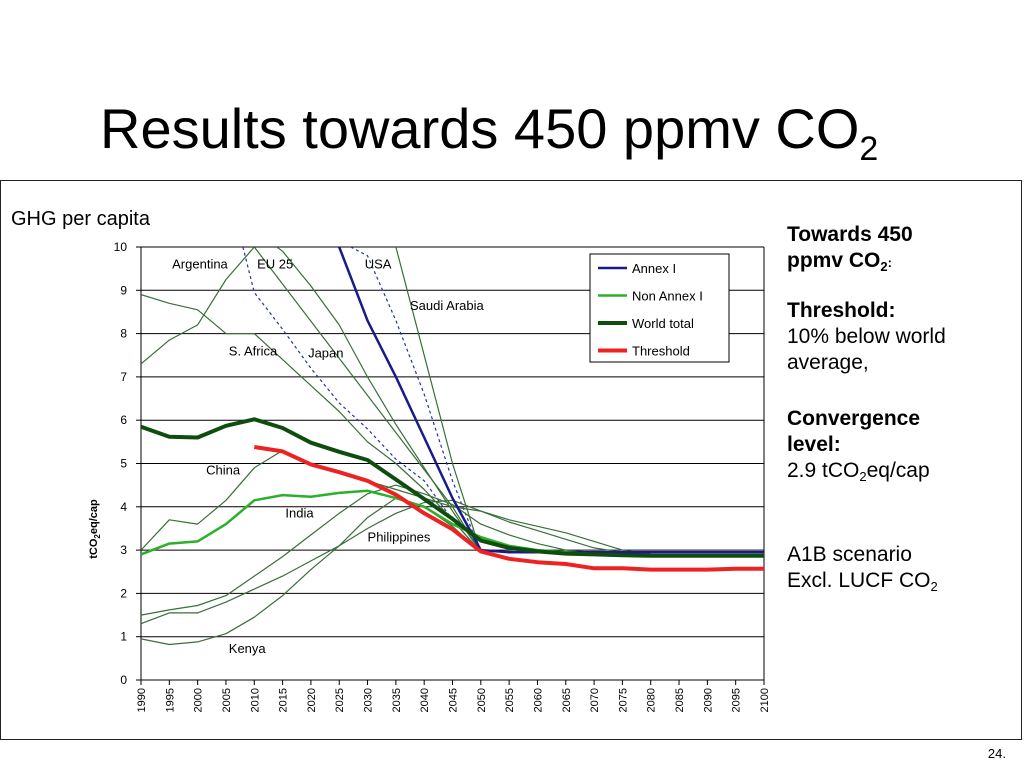 The image size is (1024, 768). I want to click on x-tick-label-2090: 2090, so click(708, 700).